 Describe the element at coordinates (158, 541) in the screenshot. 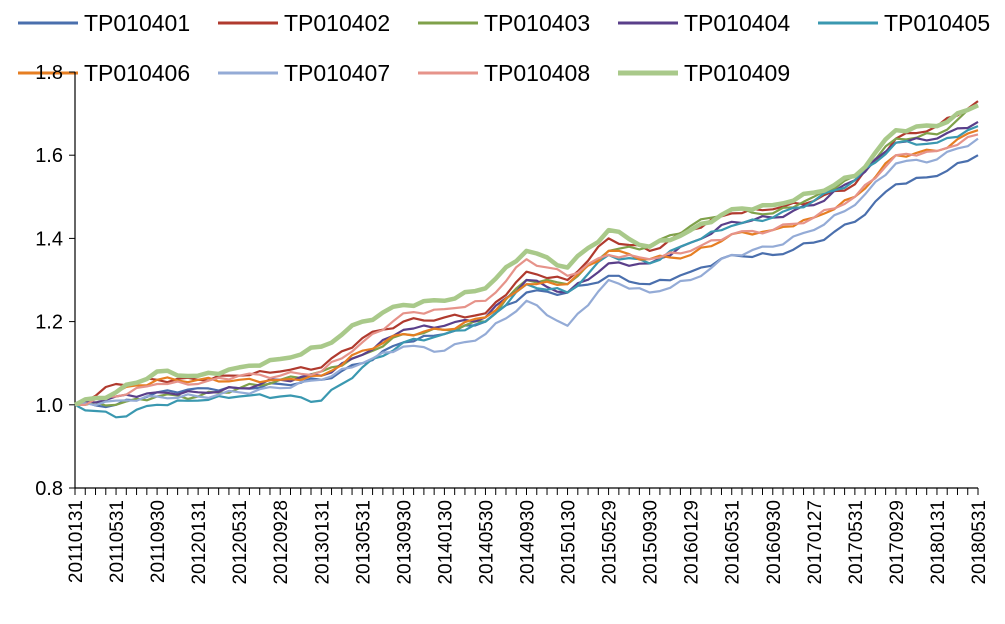

I see `x-tick-label: 20110930` at that location.